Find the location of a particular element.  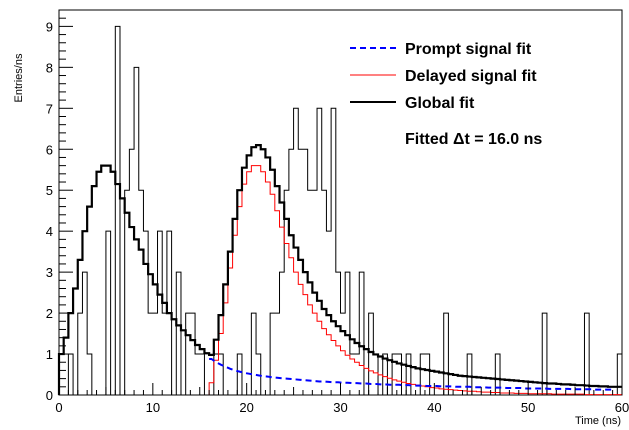

legend-label-delayed: Delayed signal fit is located at coordinates (471, 76).